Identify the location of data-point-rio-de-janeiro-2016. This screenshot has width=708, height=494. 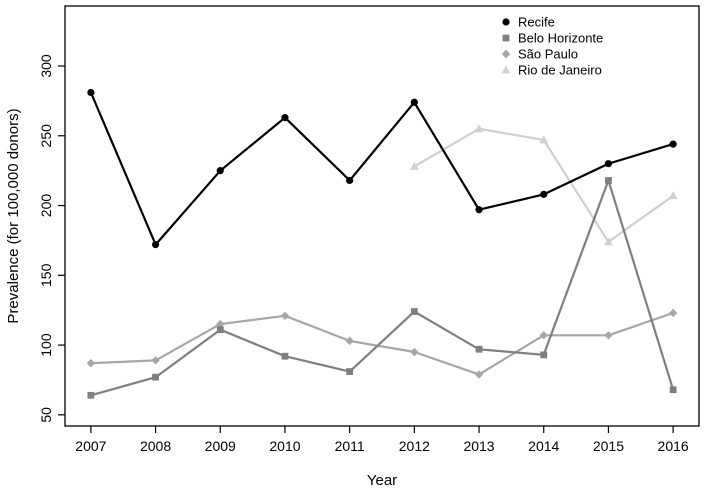
(673, 195).